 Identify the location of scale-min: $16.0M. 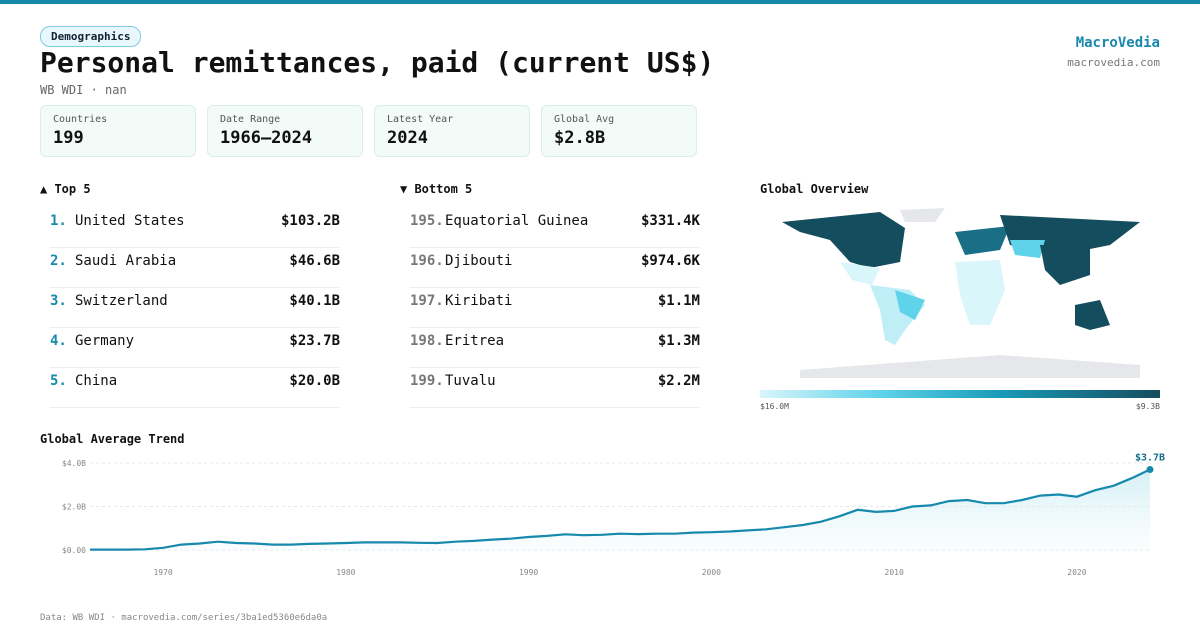
(774, 406).